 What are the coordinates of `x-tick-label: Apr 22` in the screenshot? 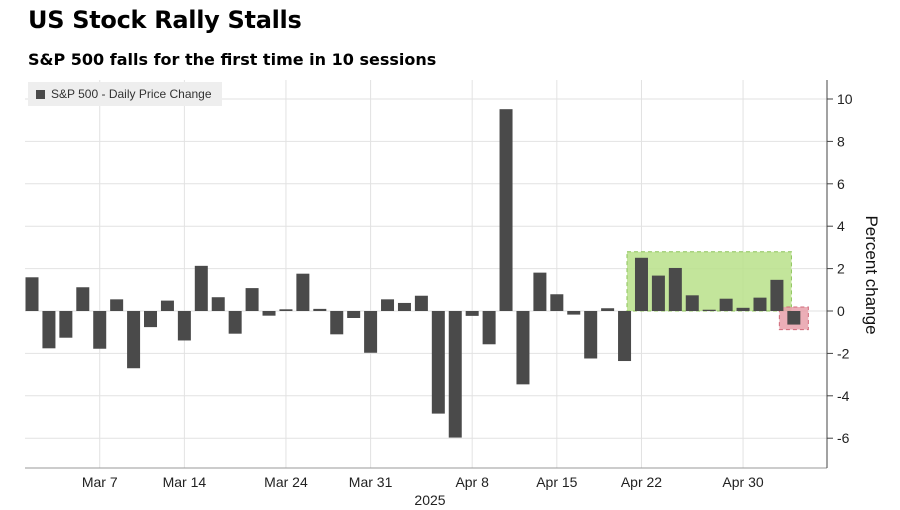 It's located at (641, 482).